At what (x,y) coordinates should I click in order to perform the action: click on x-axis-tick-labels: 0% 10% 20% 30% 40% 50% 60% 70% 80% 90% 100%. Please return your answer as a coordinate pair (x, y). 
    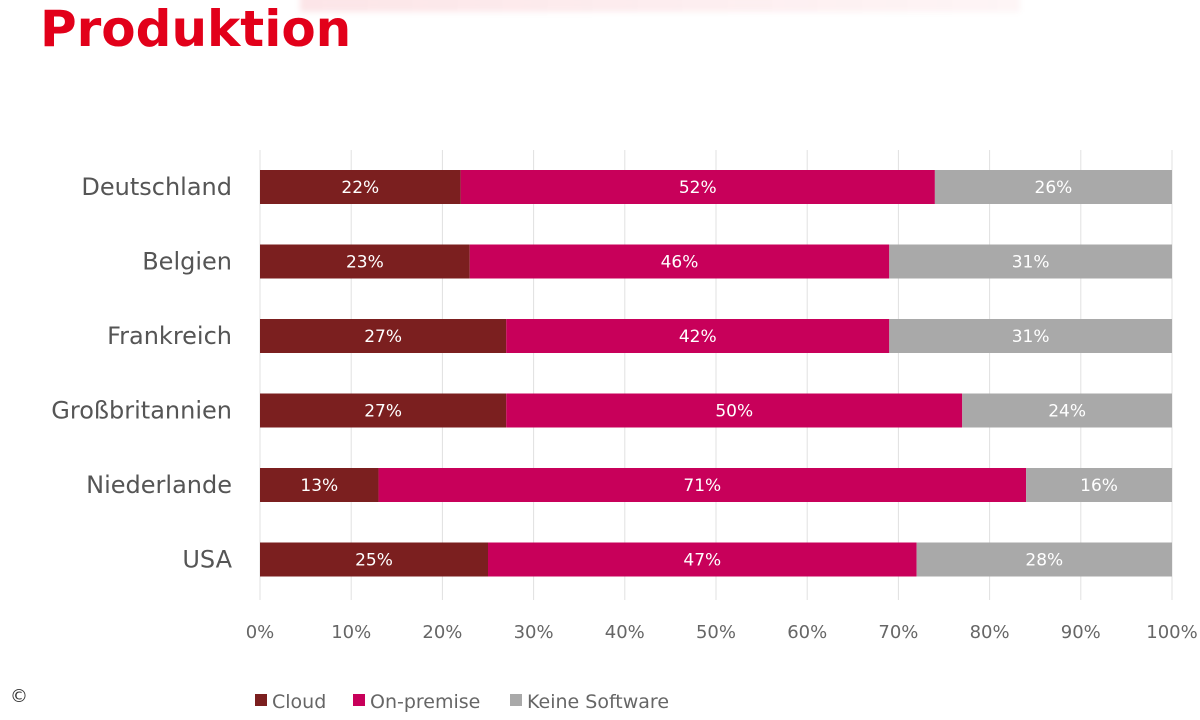
    Looking at the image, I should click on (722, 632).